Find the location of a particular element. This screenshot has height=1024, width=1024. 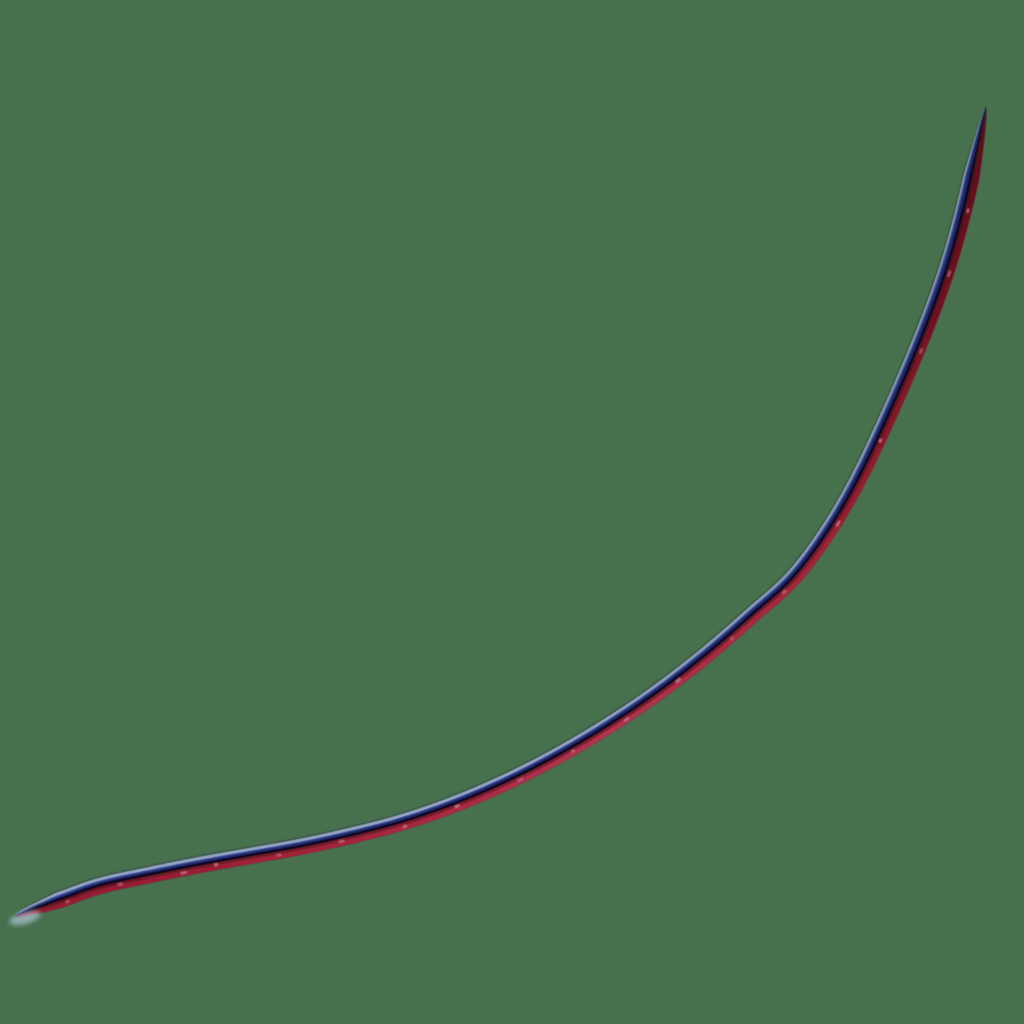

tip-glow is located at coordinates (25, 918).